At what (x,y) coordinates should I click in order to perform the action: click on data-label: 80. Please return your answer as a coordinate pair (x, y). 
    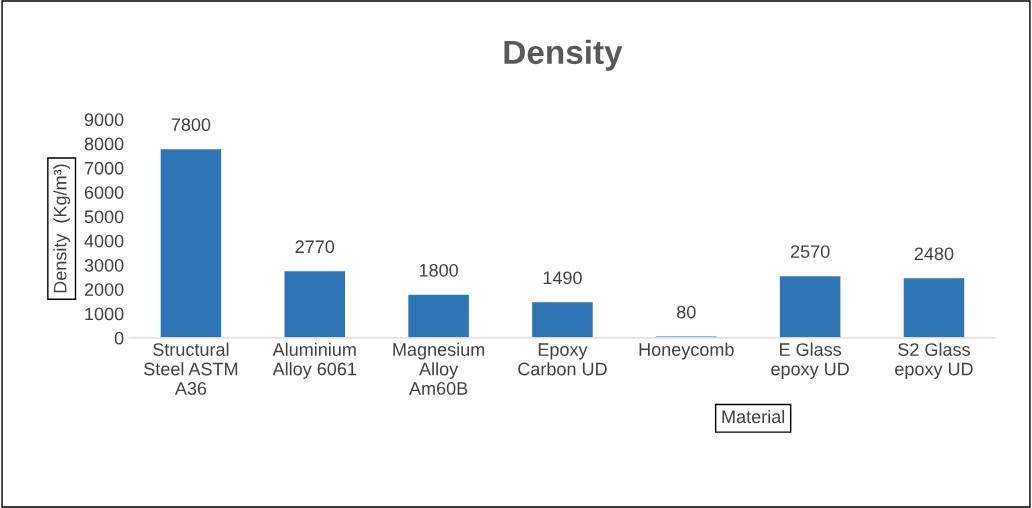
    Looking at the image, I should click on (686, 312).